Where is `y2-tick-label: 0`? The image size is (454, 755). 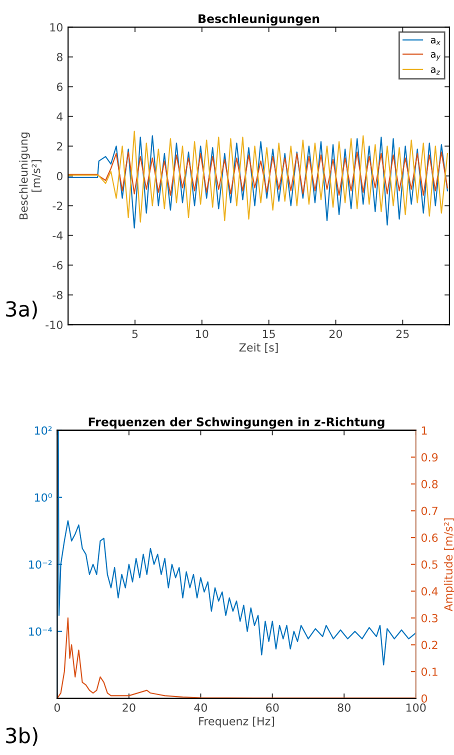
y2-tick-label: 0 is located at coordinates (424, 698).